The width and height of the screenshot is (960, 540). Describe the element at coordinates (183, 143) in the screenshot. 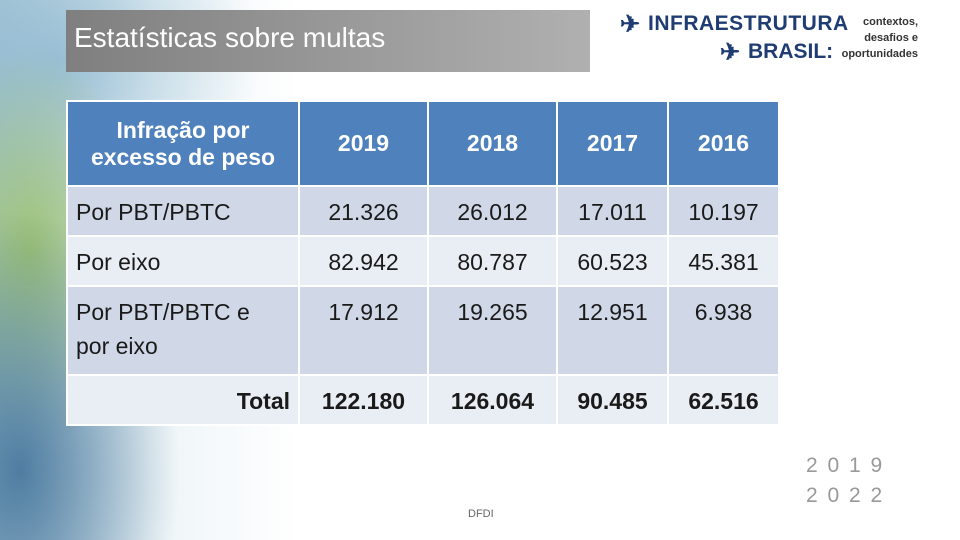

I see `column-header: Infração por excesso de peso` at that location.